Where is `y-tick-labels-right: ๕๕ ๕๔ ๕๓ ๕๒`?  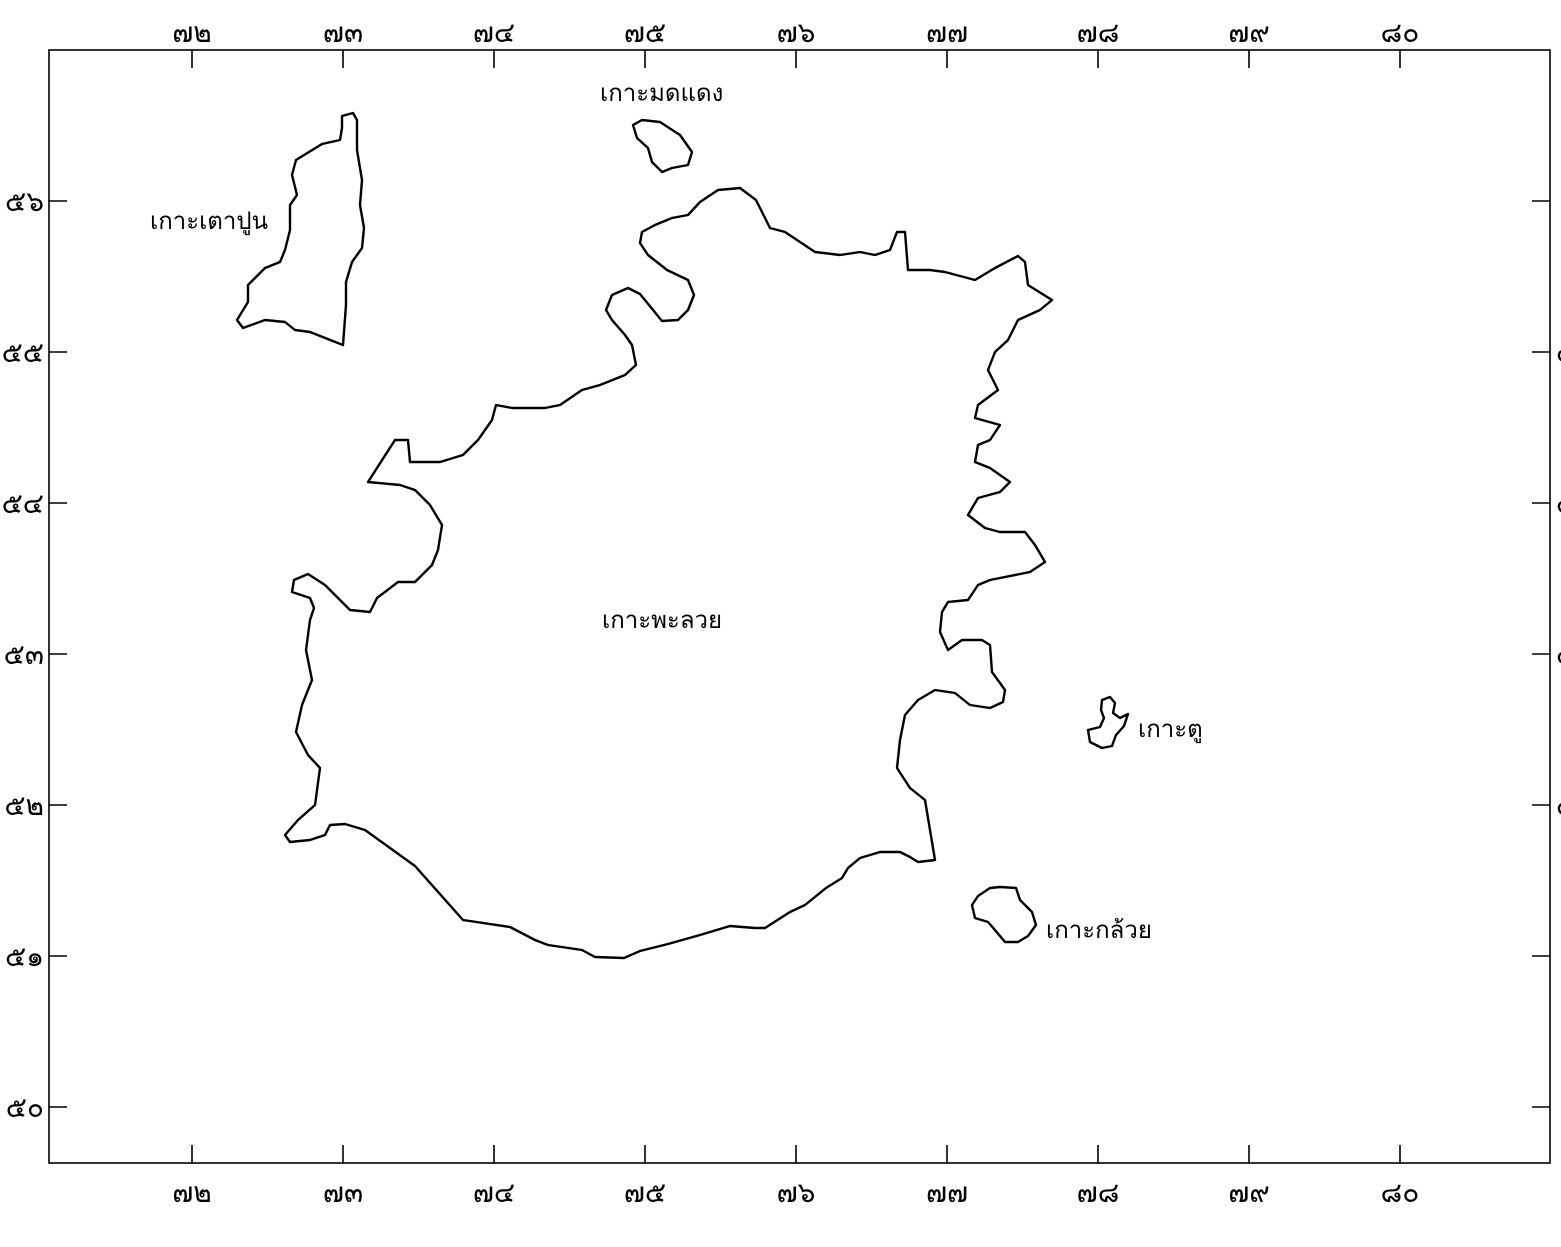 y-tick-labels-right: ๕๕ ๕๔ ๕๓ ๕๒ is located at coordinates (1558, 579).